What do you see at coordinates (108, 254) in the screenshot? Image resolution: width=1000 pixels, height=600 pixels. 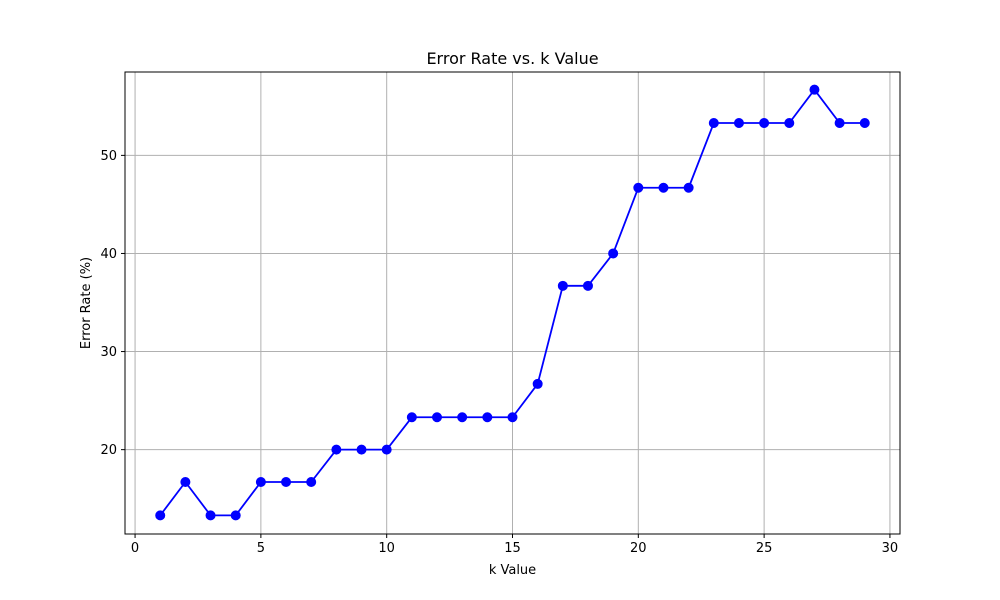 I see `y-tick-label: 40` at bounding box center [108, 254].